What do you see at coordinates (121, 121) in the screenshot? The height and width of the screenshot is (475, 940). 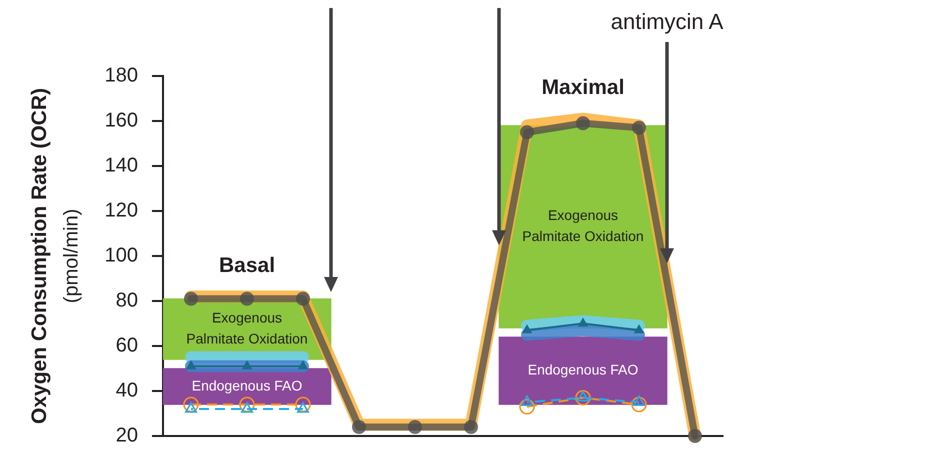 I see `y-tick-label: 160` at bounding box center [121, 121].